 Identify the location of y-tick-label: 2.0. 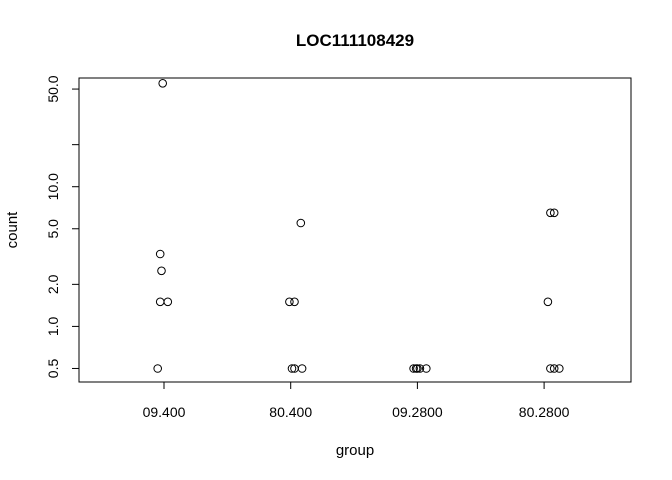
(53, 284).